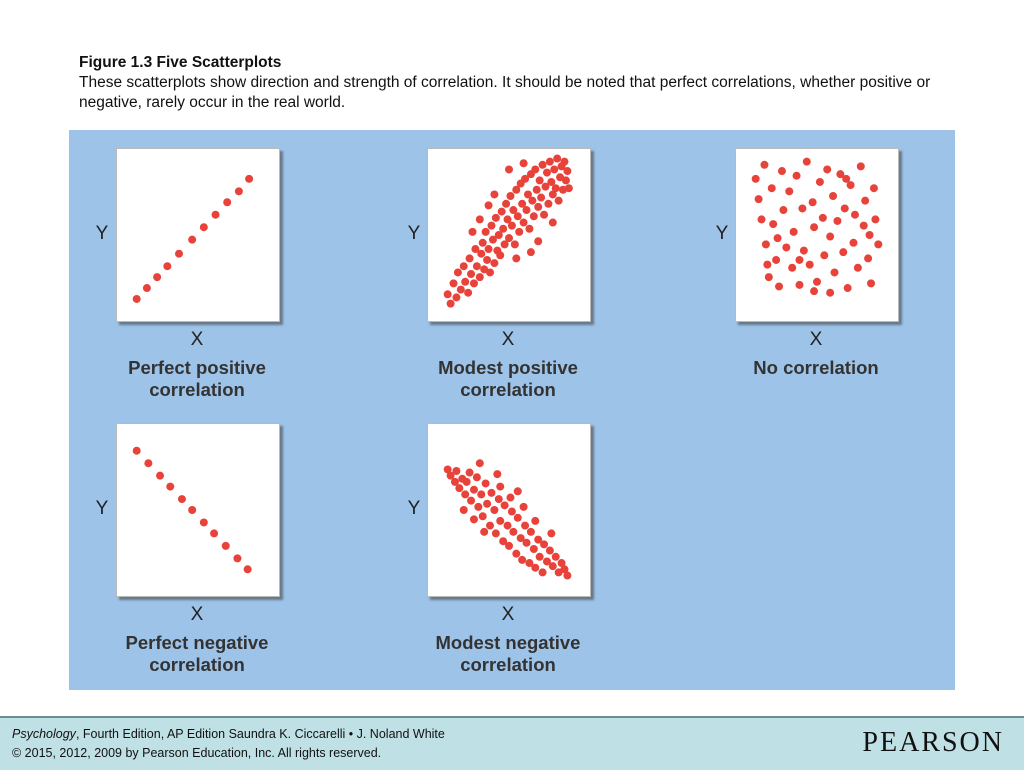  Describe the element at coordinates (816, 367) in the screenshot. I see `plot-label-no-correlation: No correlation` at that location.